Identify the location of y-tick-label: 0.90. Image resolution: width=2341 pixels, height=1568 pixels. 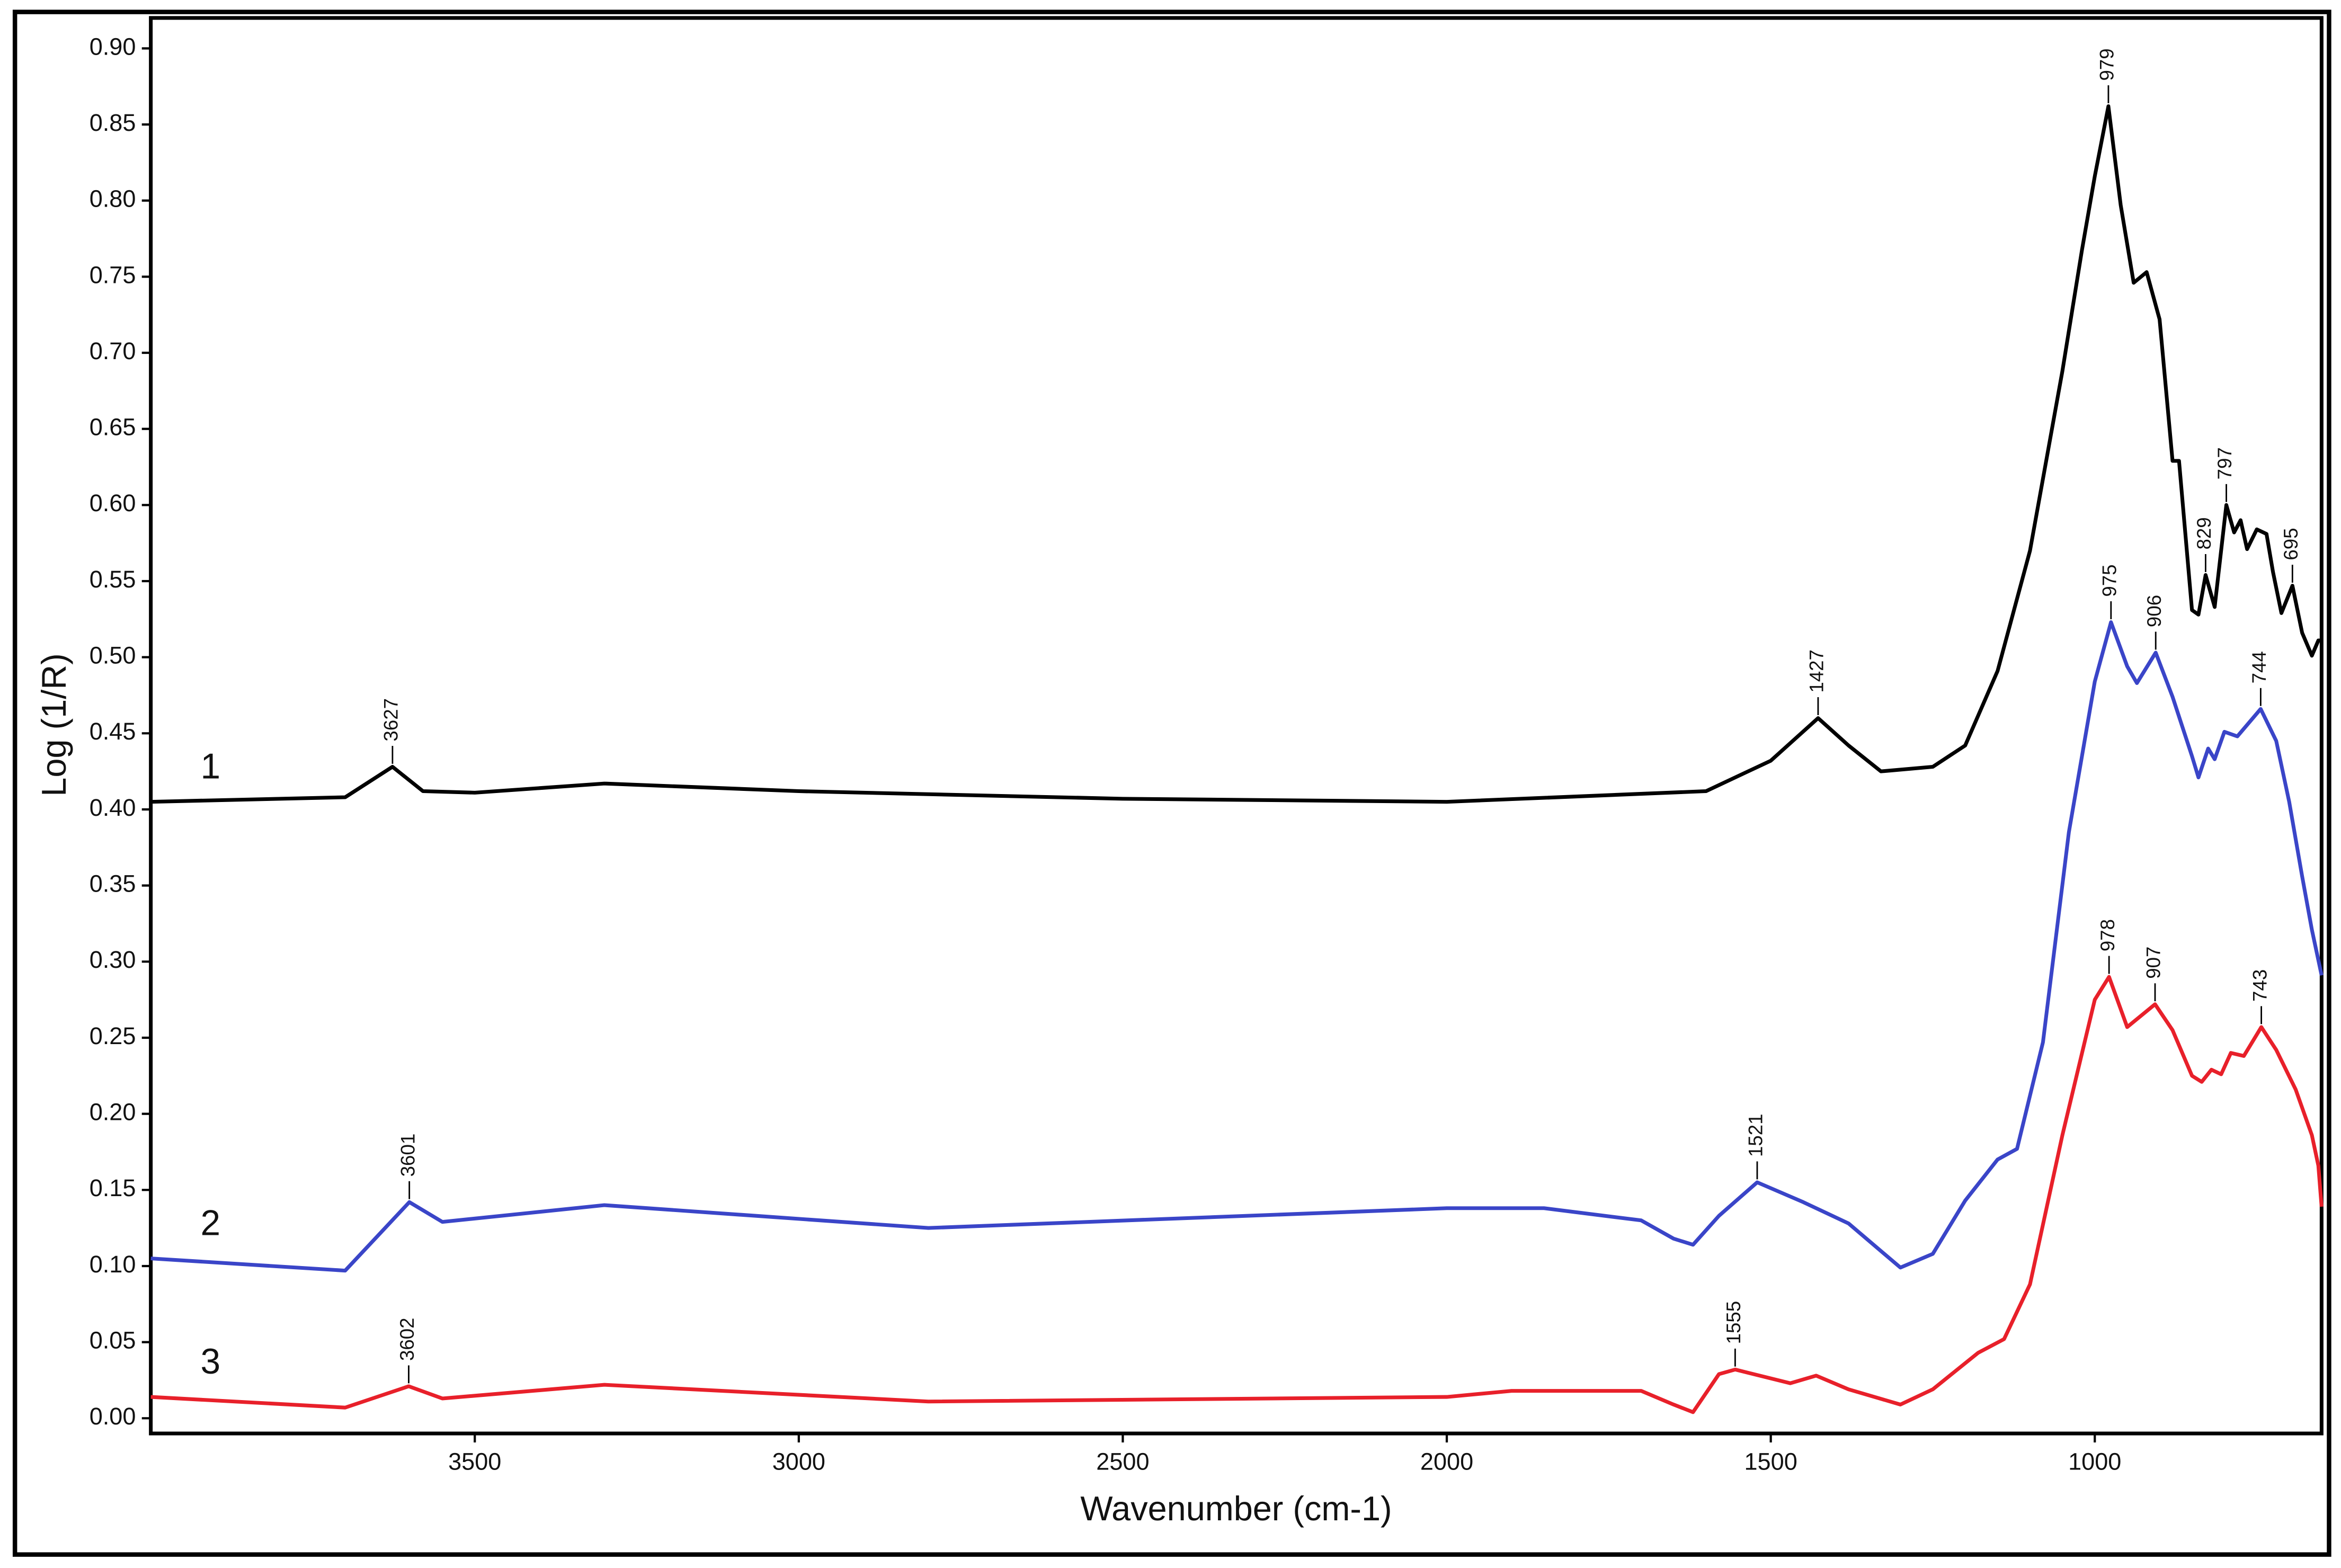
(113, 46).